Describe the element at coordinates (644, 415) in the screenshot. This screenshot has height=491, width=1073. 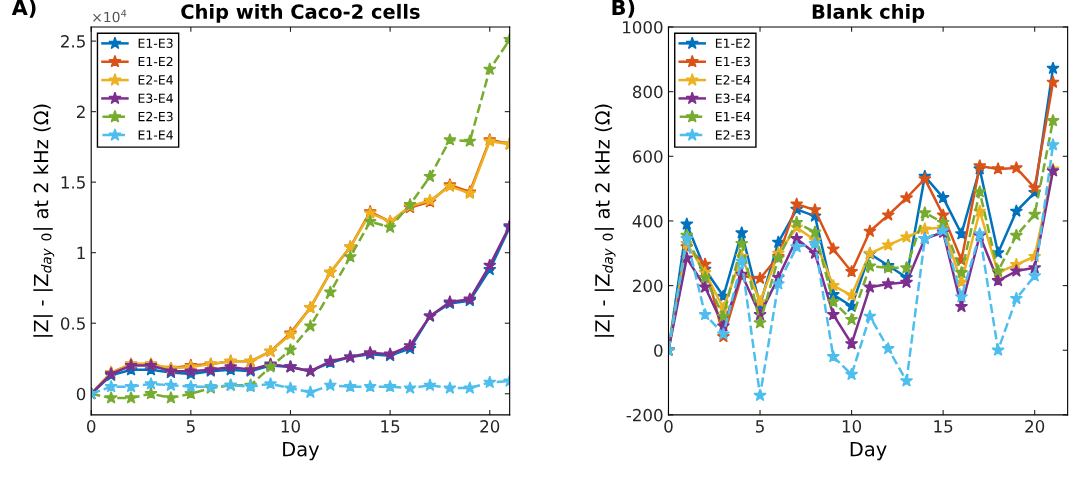
I see `y-tick-label: -200` at that location.